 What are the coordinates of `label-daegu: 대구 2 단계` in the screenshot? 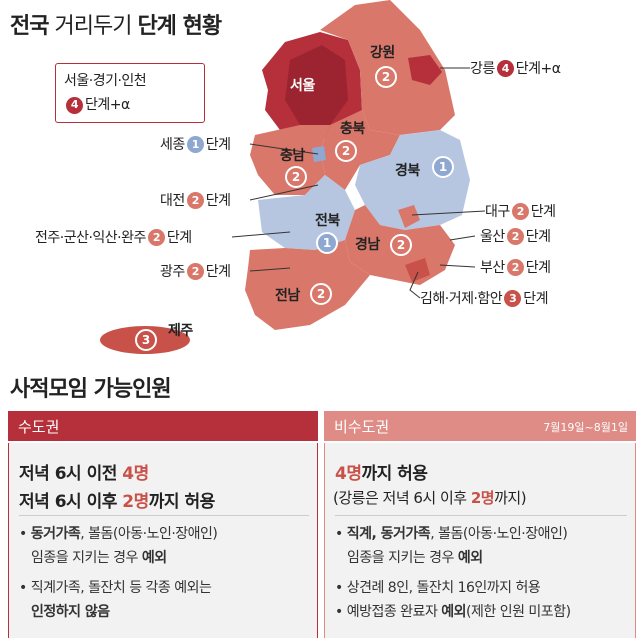 It's located at (520, 211).